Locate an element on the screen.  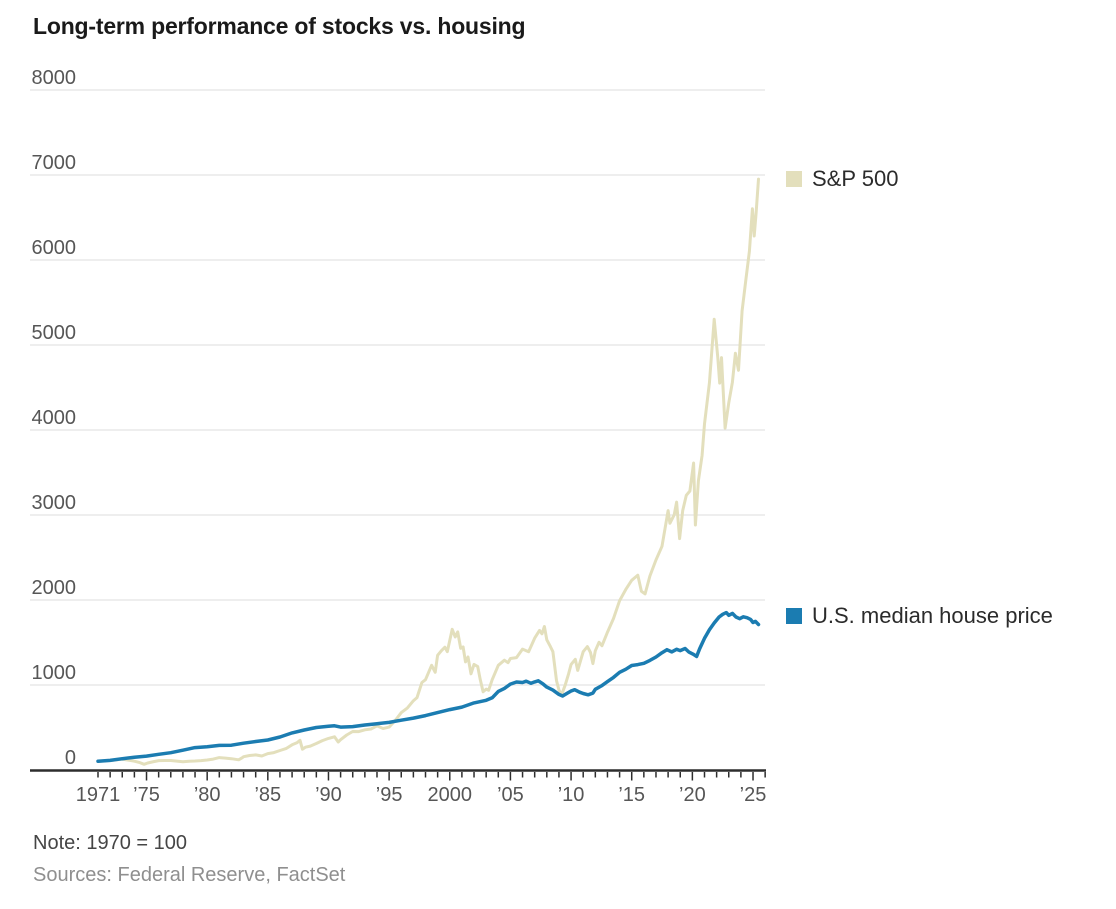
legend-housing: U.S. median house price is located at coordinates (919, 616).